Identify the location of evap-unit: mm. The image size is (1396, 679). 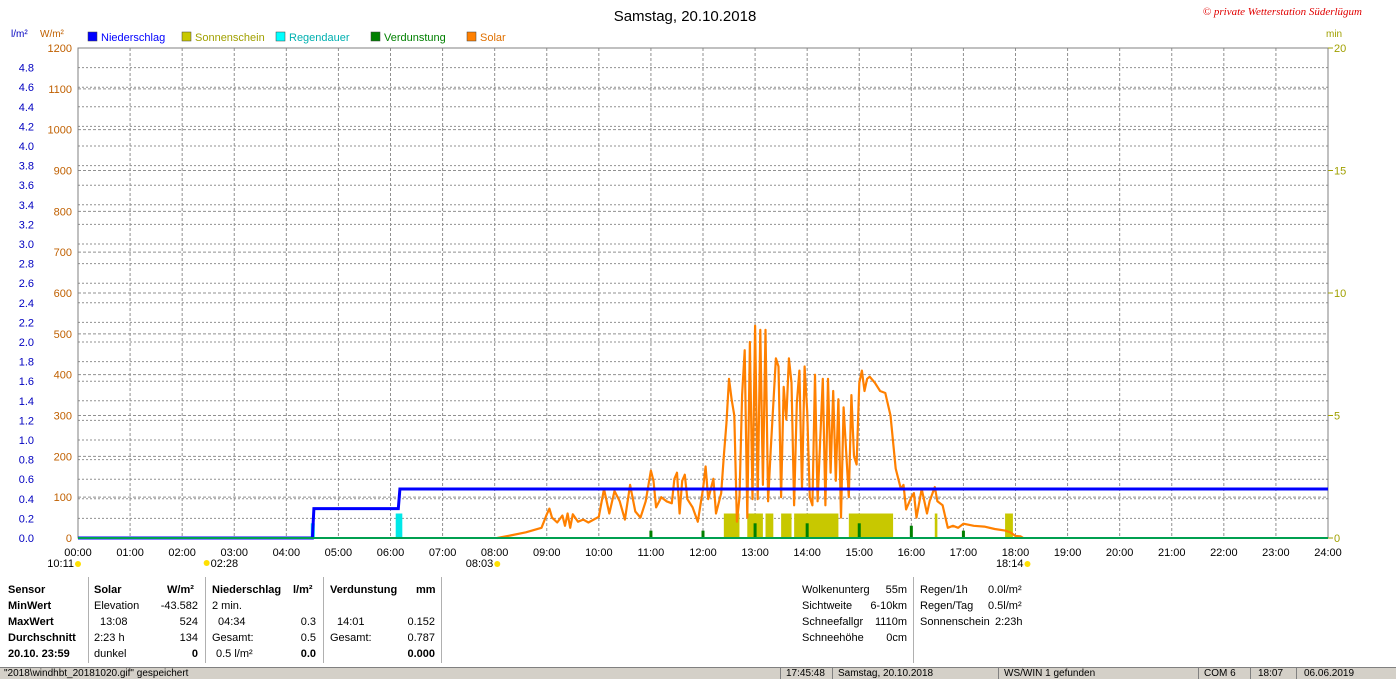
(426, 590).